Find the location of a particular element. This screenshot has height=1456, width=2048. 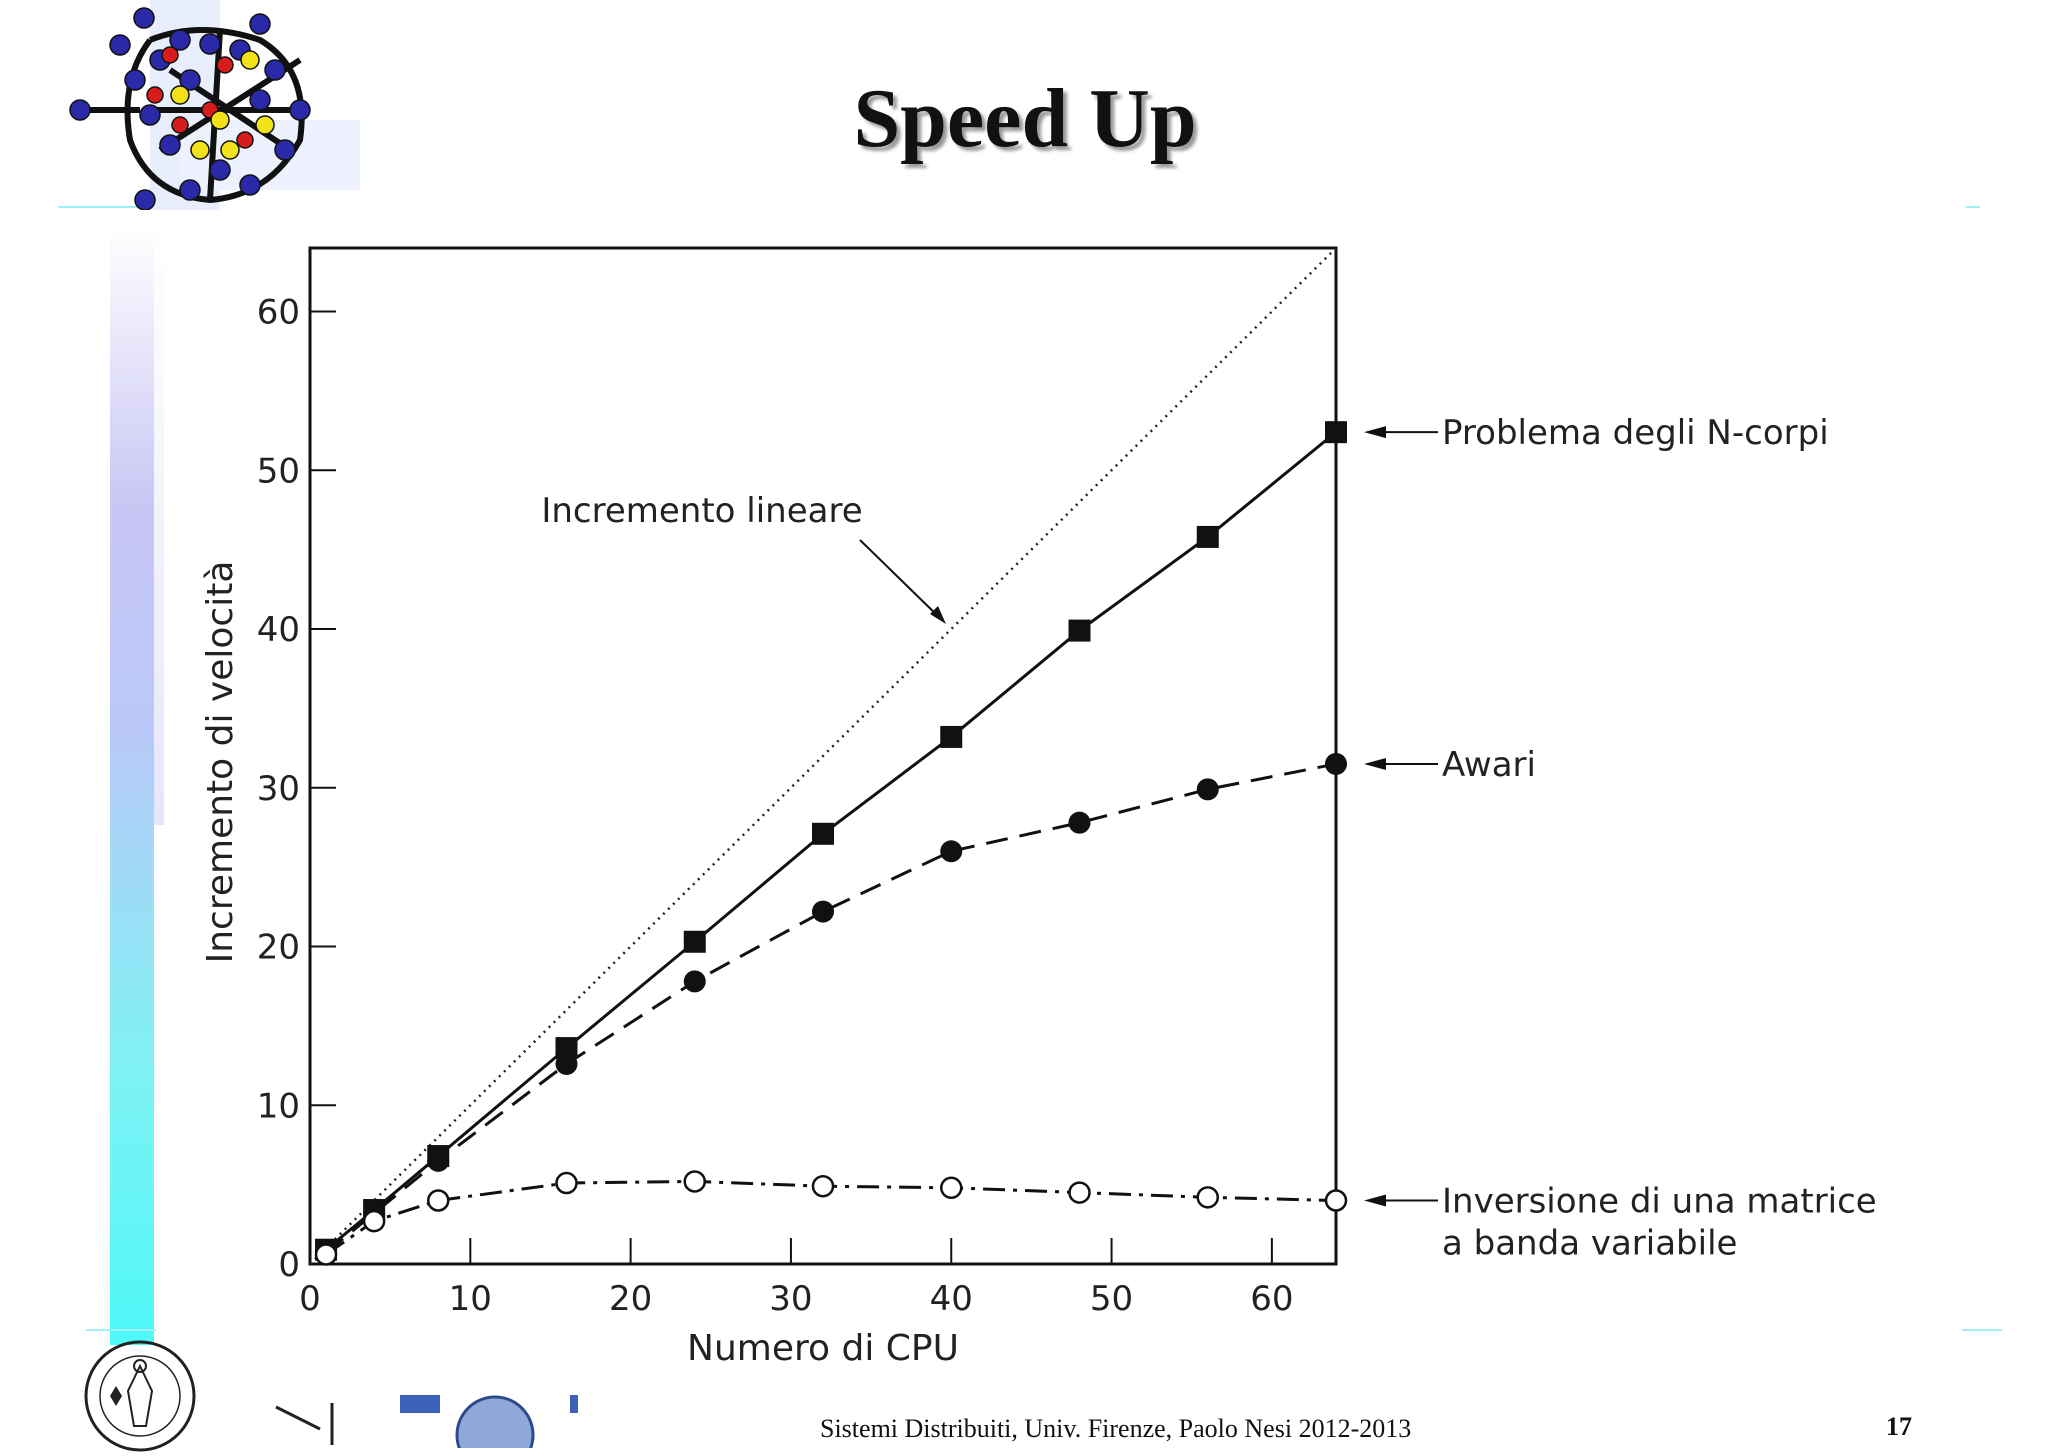

y-tick-label: 20 is located at coordinates (278, 948).